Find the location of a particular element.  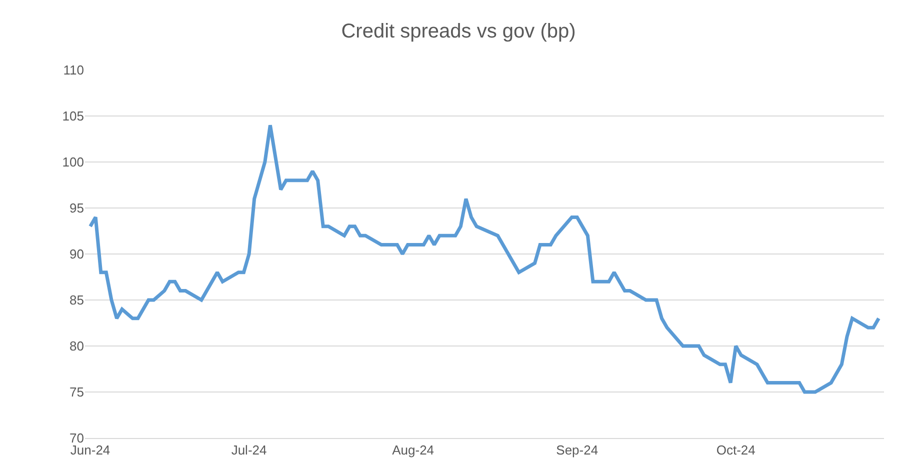

y-tick-label: 90 is located at coordinates (77, 254).